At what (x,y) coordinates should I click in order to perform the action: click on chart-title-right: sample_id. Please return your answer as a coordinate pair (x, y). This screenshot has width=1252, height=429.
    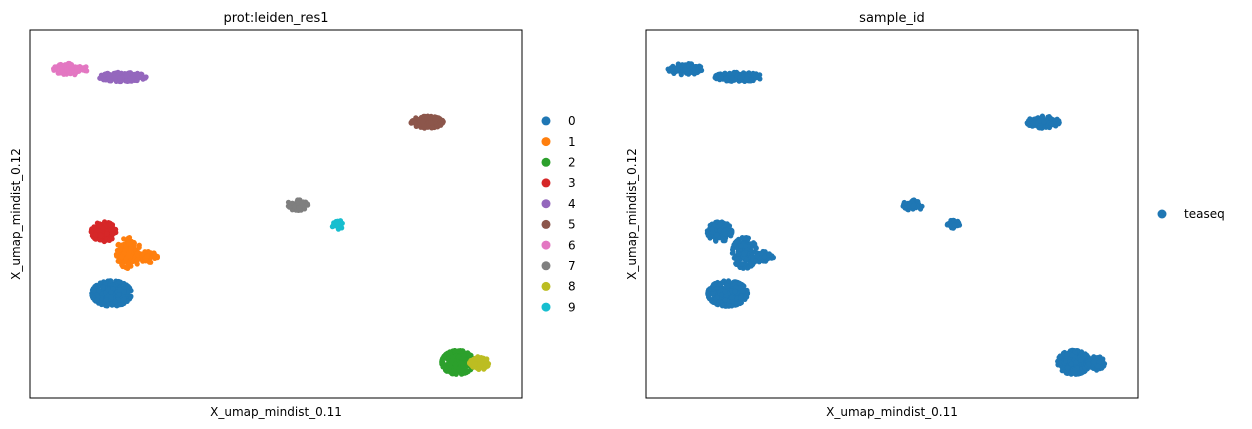
    Looking at the image, I should click on (892, 18).